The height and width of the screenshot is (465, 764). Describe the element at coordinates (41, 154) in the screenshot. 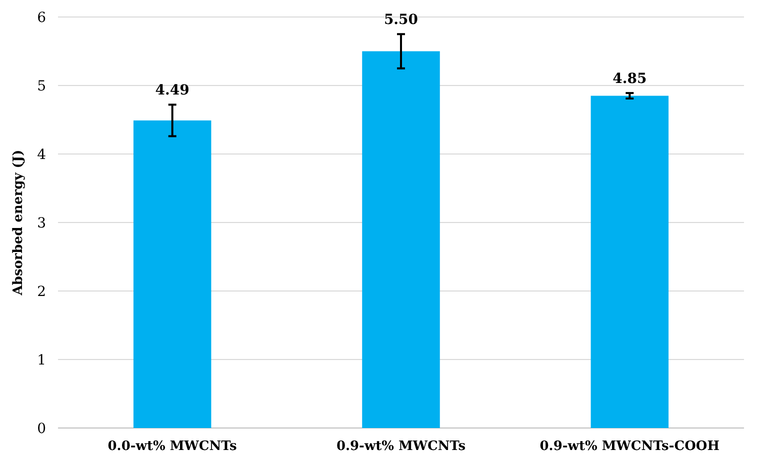

I see `y-tick-label: 4` at that location.